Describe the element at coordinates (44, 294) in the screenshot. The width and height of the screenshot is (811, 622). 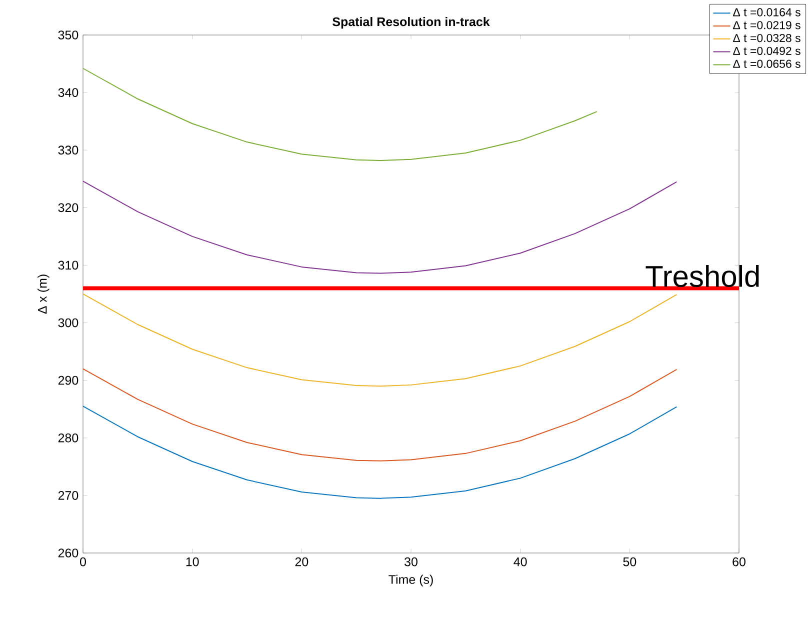
I see `y-axis-title: Δ x (m)` at that location.